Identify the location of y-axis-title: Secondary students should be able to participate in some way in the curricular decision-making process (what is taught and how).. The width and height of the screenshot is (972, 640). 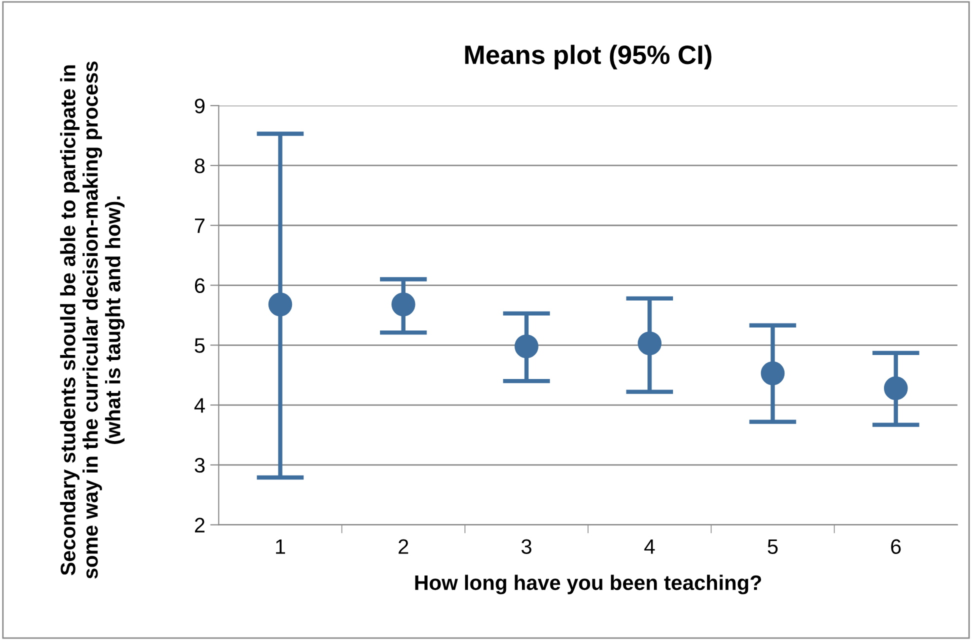
(92, 320).